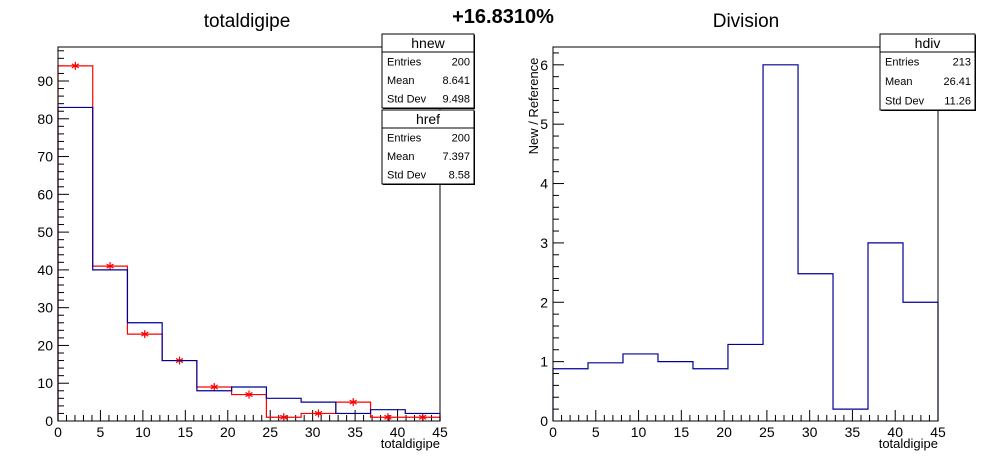 The image size is (996, 472). I want to click on y-tick-label: 6, so click(544, 65).